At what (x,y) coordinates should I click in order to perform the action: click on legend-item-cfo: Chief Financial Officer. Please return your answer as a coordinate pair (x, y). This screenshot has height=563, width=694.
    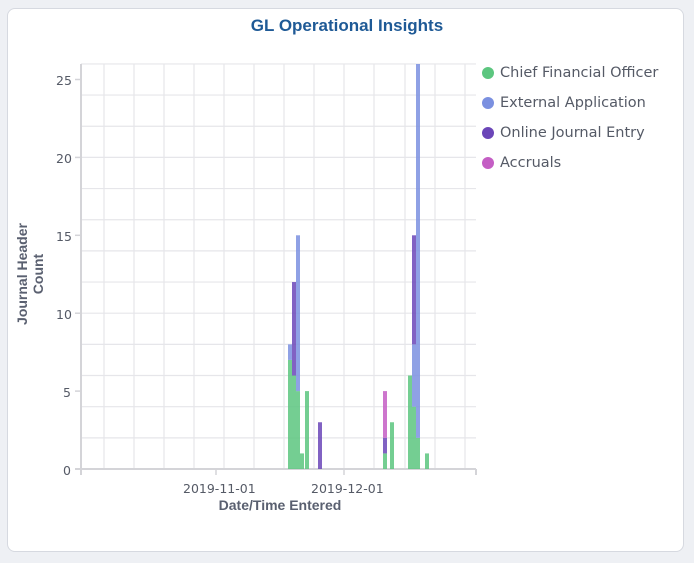
    Looking at the image, I should click on (570, 73).